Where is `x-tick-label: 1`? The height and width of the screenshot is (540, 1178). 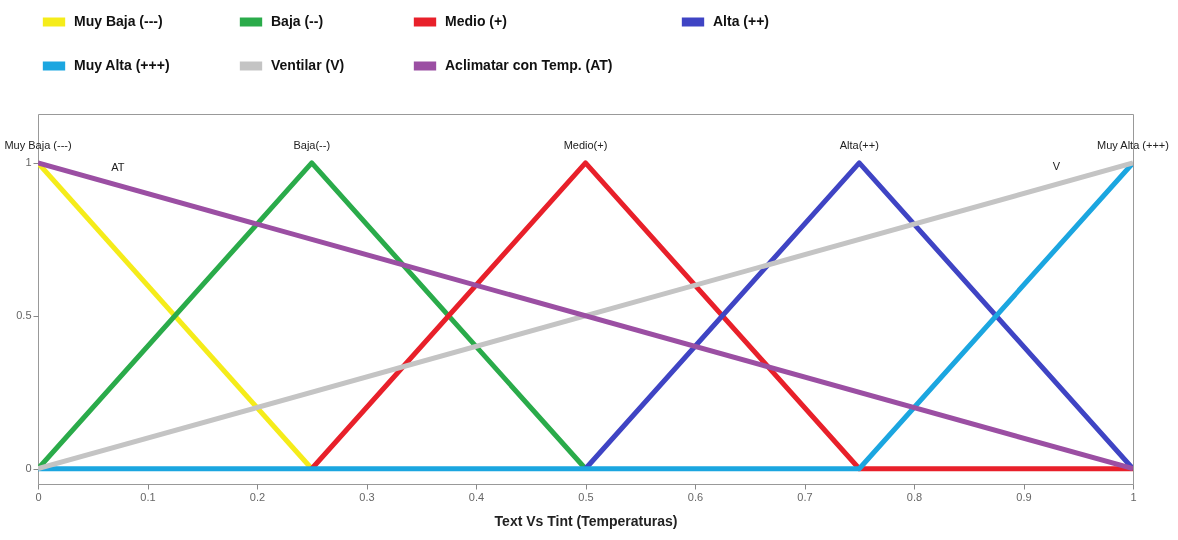 x-tick-label: 1 is located at coordinates (1133, 496).